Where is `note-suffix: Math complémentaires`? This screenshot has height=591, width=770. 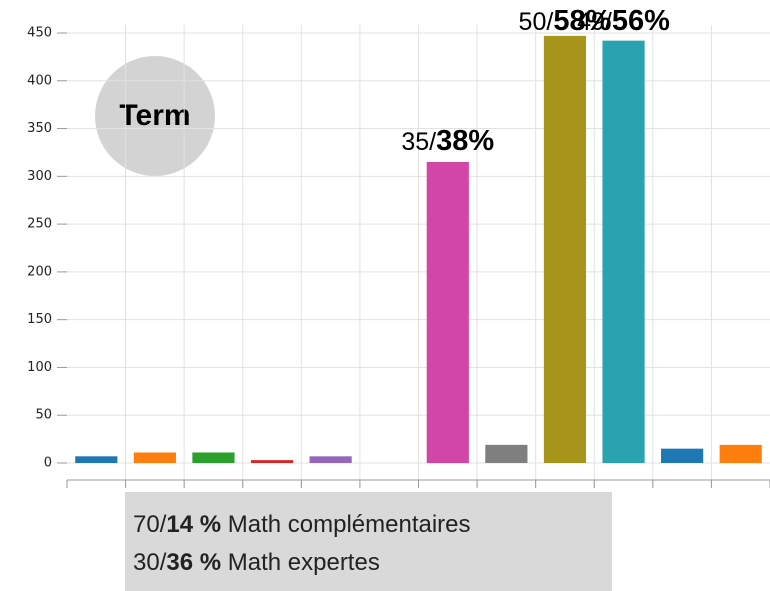 note-suffix: Math complémentaires is located at coordinates (345, 524).